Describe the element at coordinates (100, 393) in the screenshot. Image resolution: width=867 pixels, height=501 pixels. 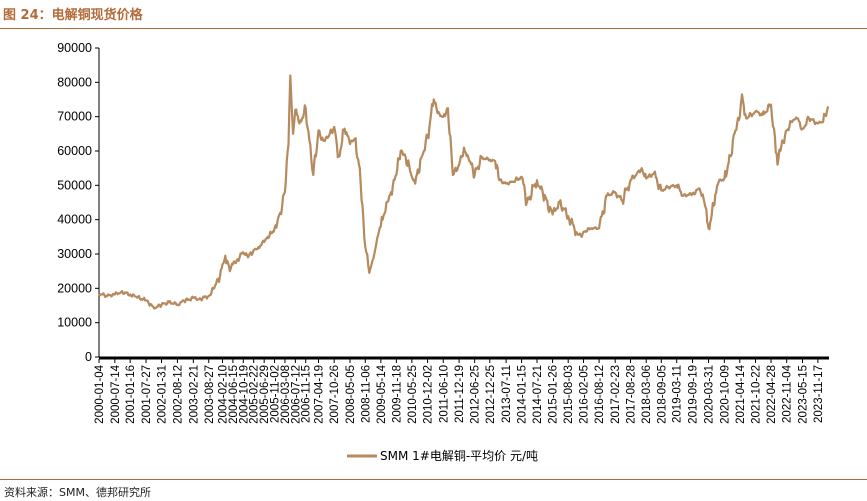
I see `x-tick-label: 2000-01-04` at that location.